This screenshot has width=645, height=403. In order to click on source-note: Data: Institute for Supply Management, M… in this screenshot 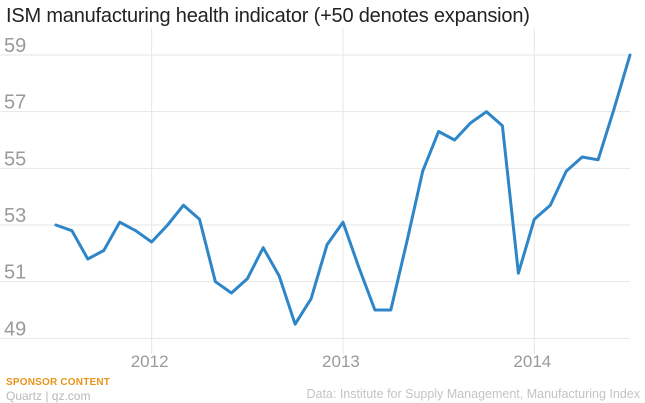, I will do `click(473, 394)`.